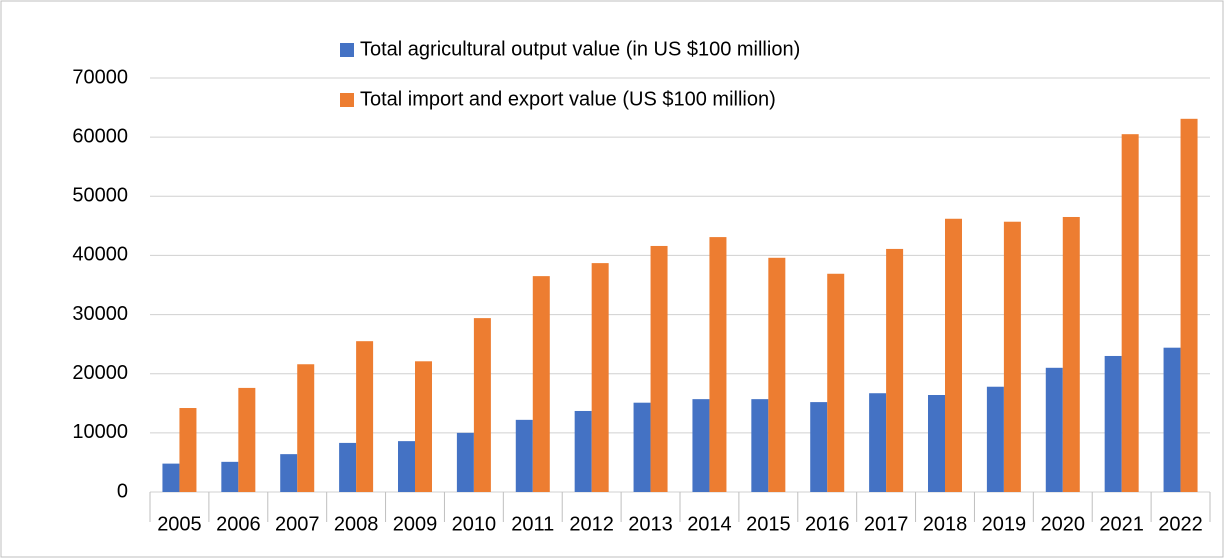  Describe the element at coordinates (886, 524) in the screenshot. I see `x-tick-label: 2017` at that location.